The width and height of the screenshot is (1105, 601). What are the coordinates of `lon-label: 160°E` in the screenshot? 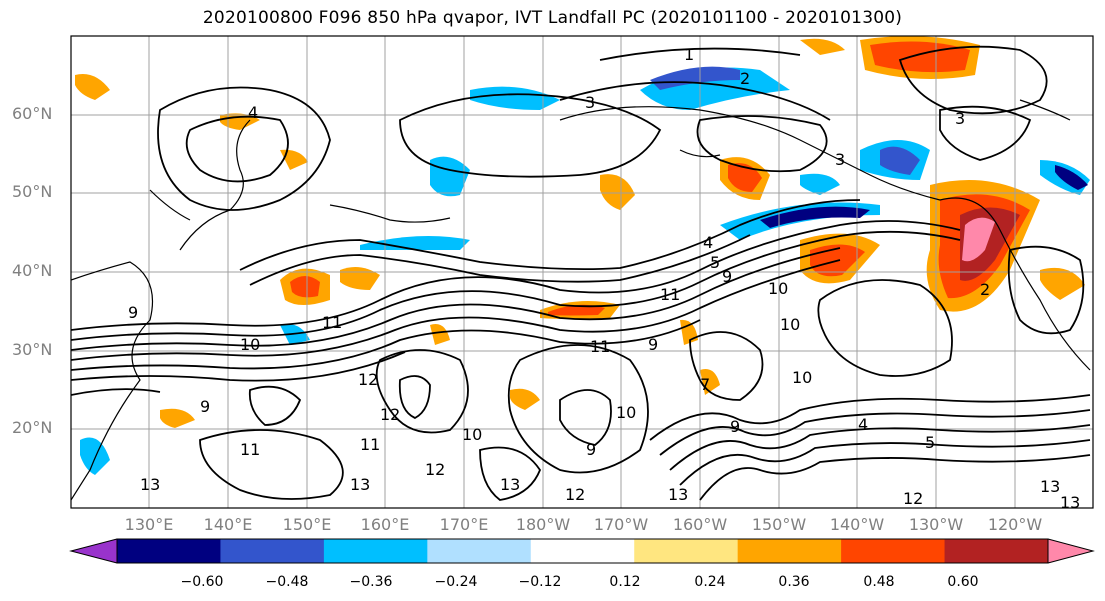 It's located at (385, 524).